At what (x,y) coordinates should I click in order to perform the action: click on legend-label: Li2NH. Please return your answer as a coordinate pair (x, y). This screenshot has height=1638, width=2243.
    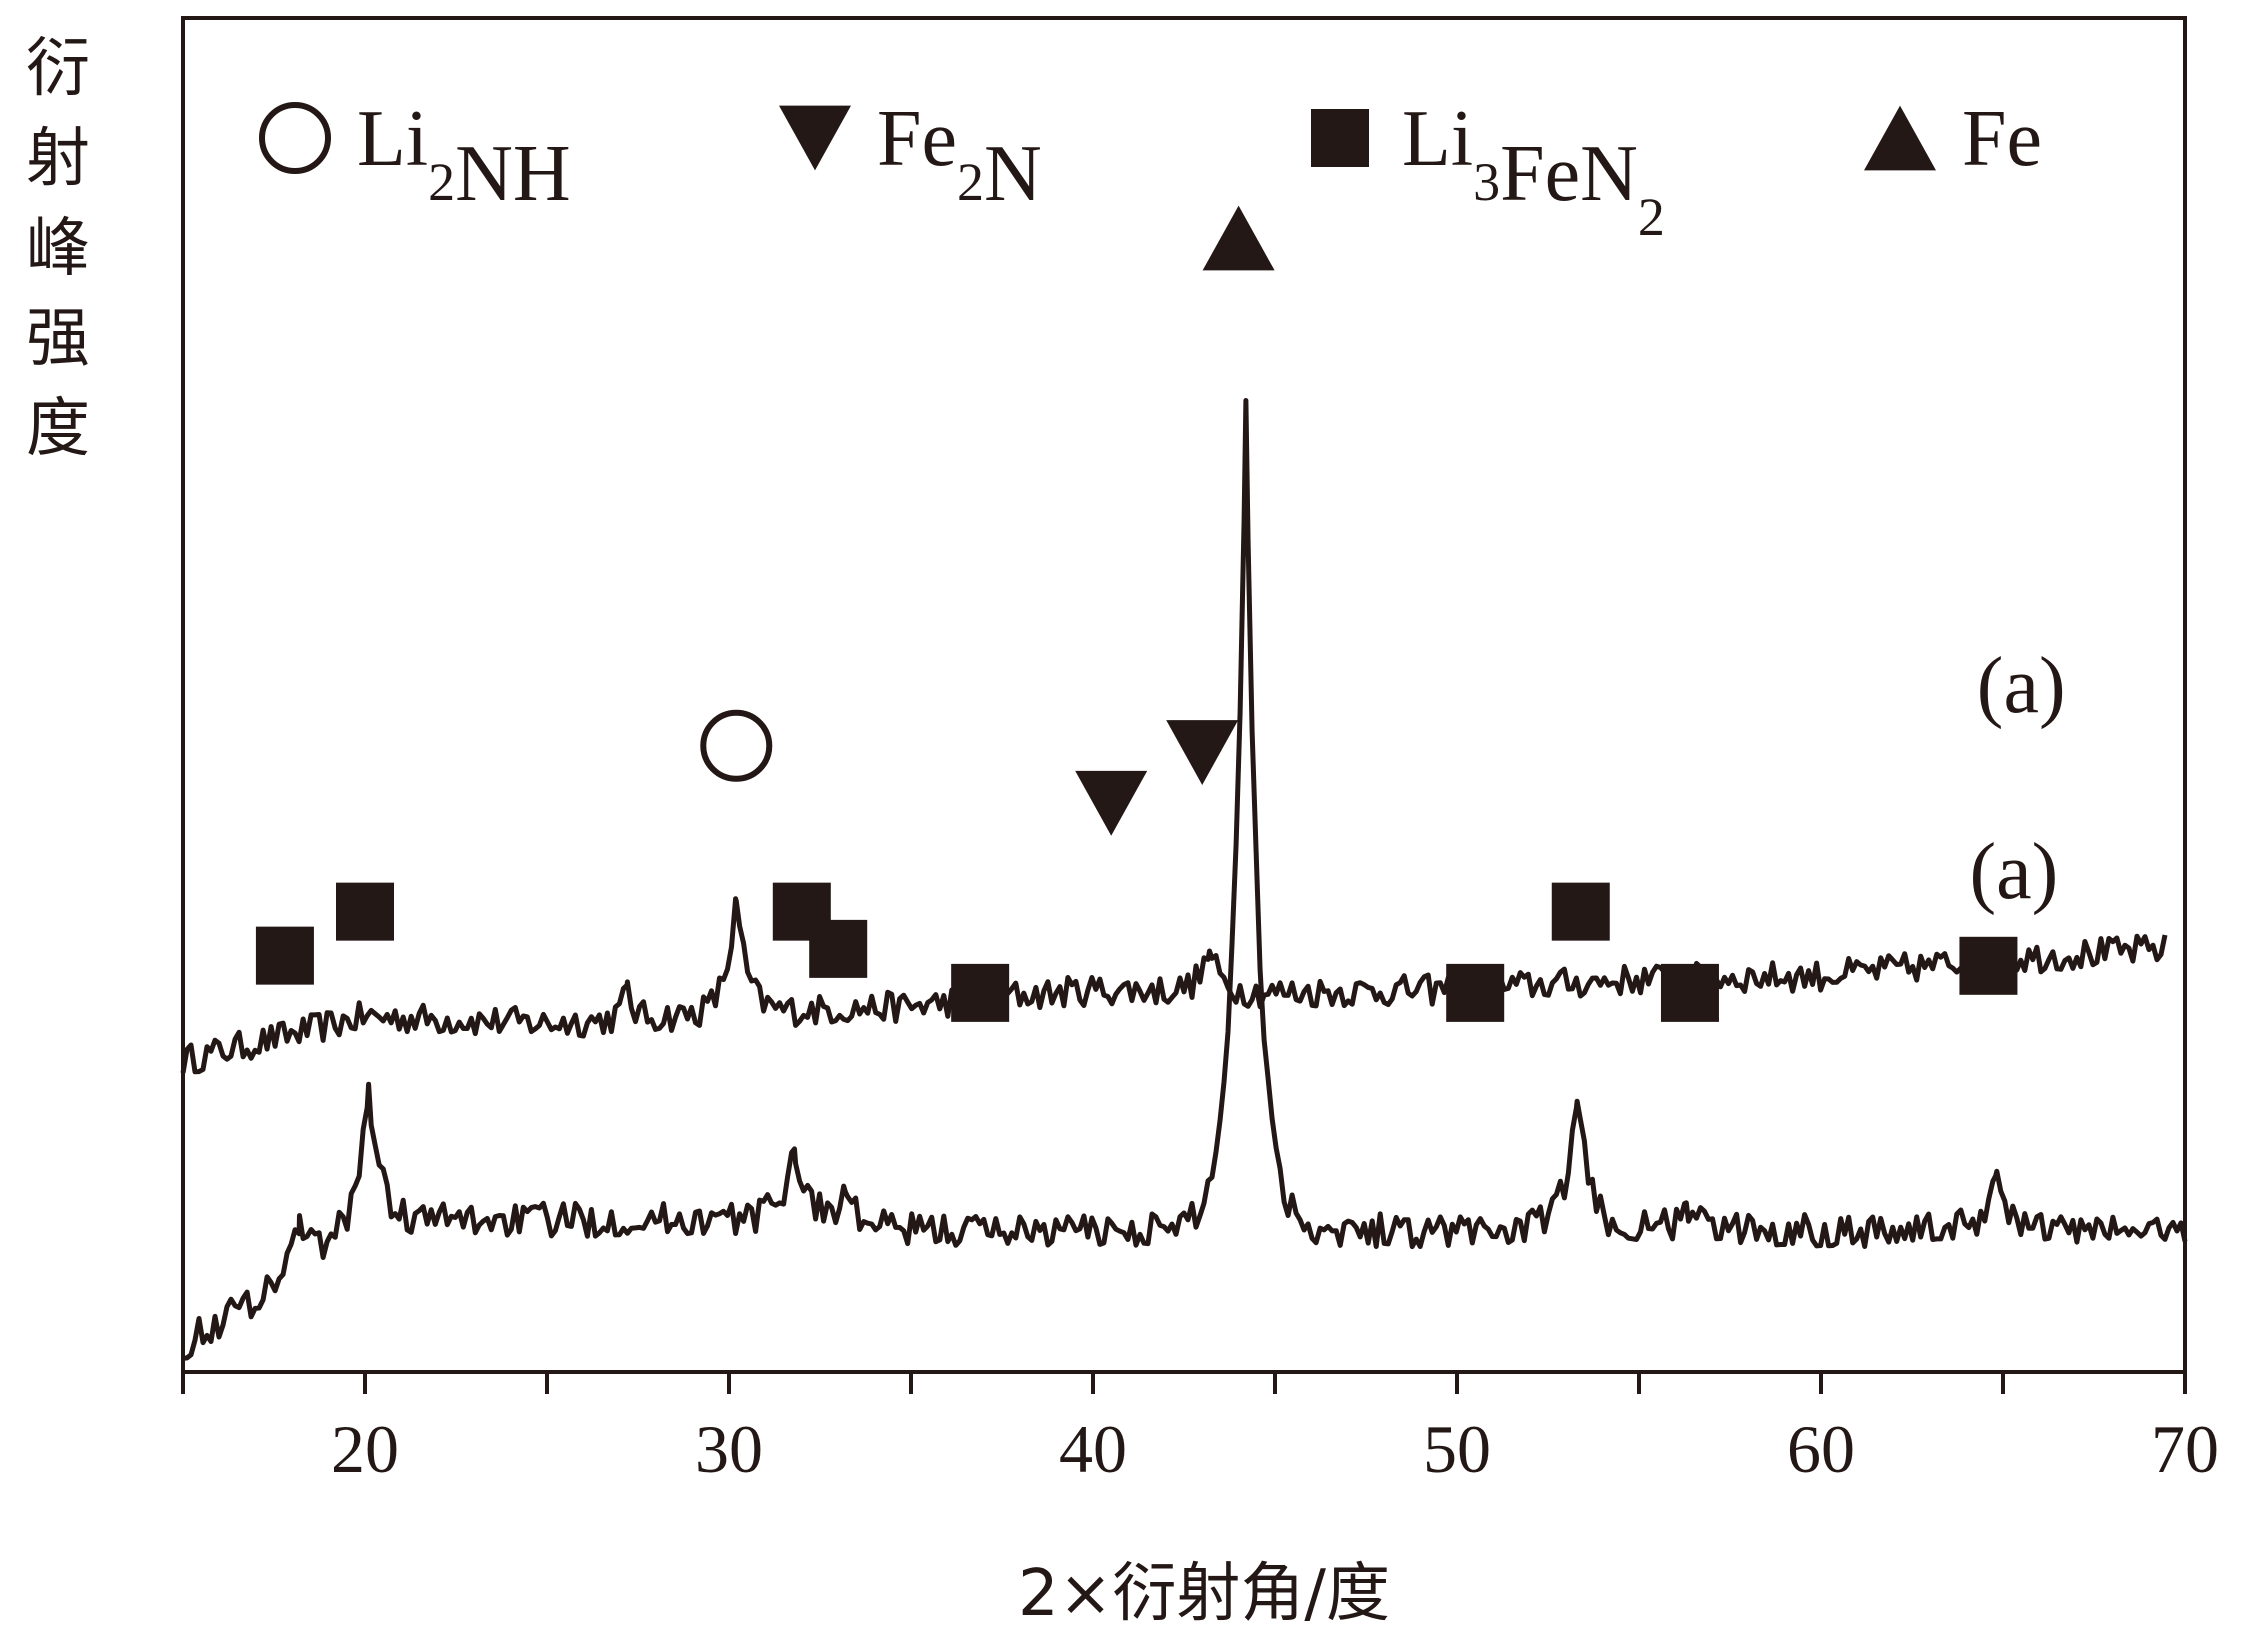
    Looking at the image, I should click on (464, 156).